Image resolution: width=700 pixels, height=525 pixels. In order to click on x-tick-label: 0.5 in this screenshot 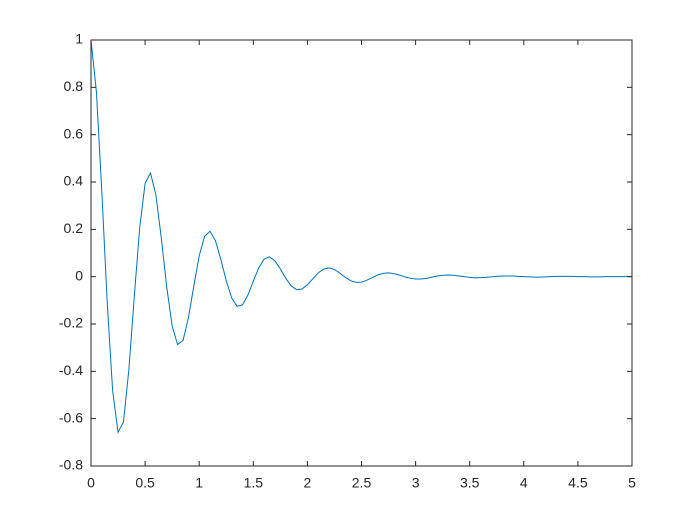, I will do `click(145, 483)`.